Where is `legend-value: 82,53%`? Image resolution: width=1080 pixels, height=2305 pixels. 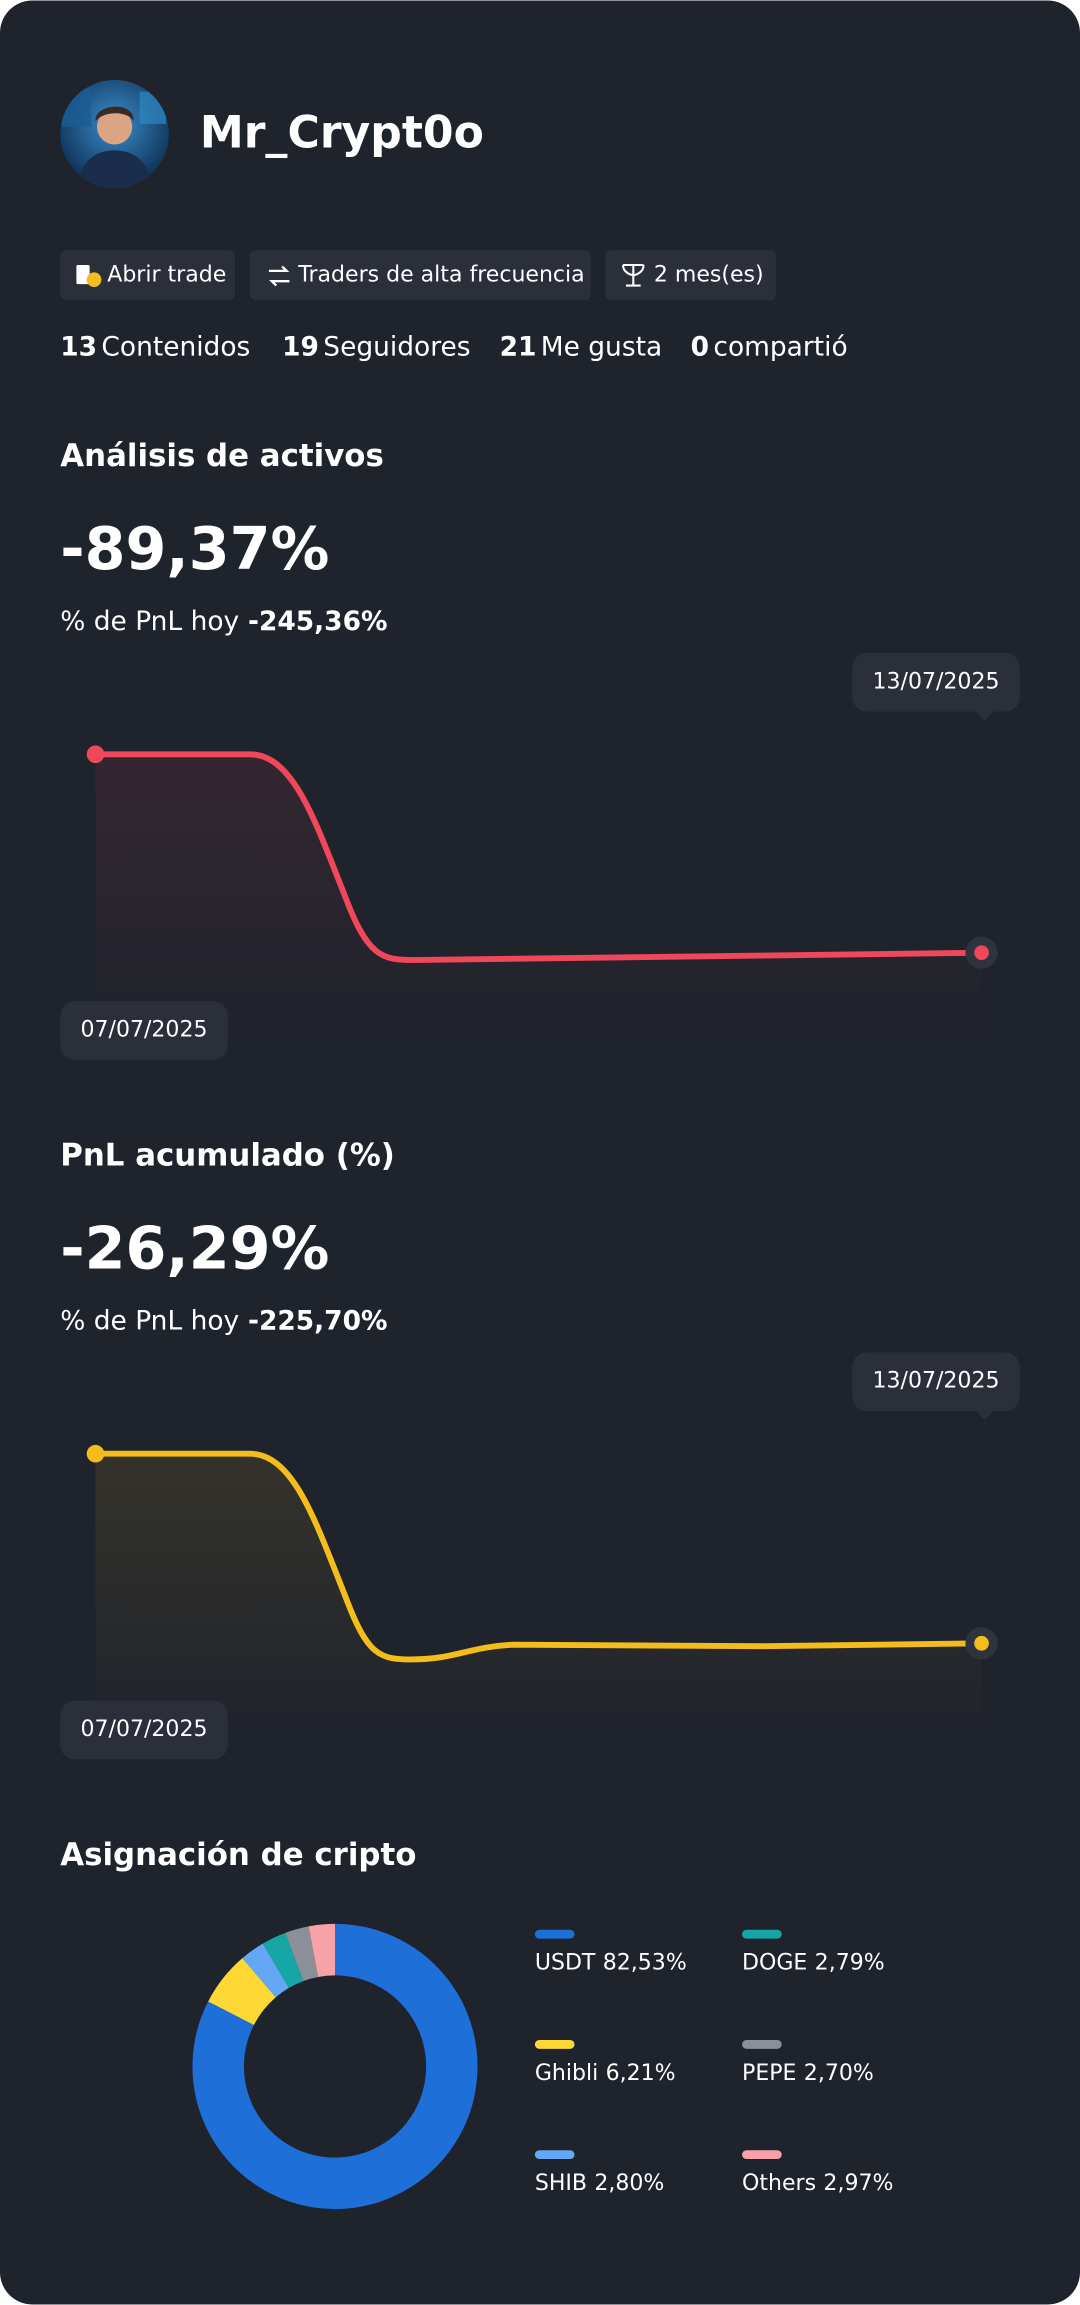 legend-value: 82,53% is located at coordinates (645, 1963).